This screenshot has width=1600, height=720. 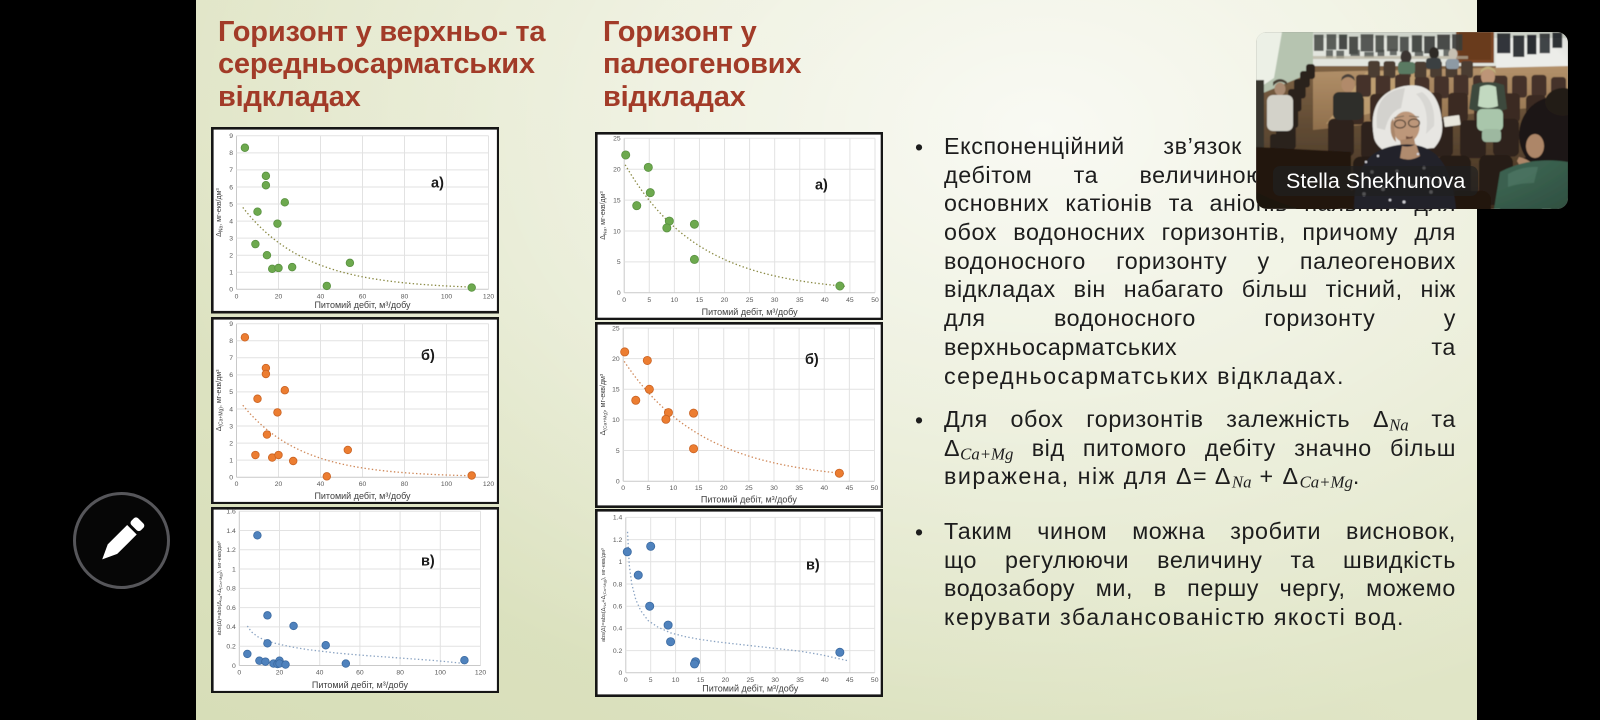 What do you see at coordinates (604, 215) in the screenshot?
I see `svg-text: ΔNa, мг-екв/дм³` at bounding box center [604, 215].